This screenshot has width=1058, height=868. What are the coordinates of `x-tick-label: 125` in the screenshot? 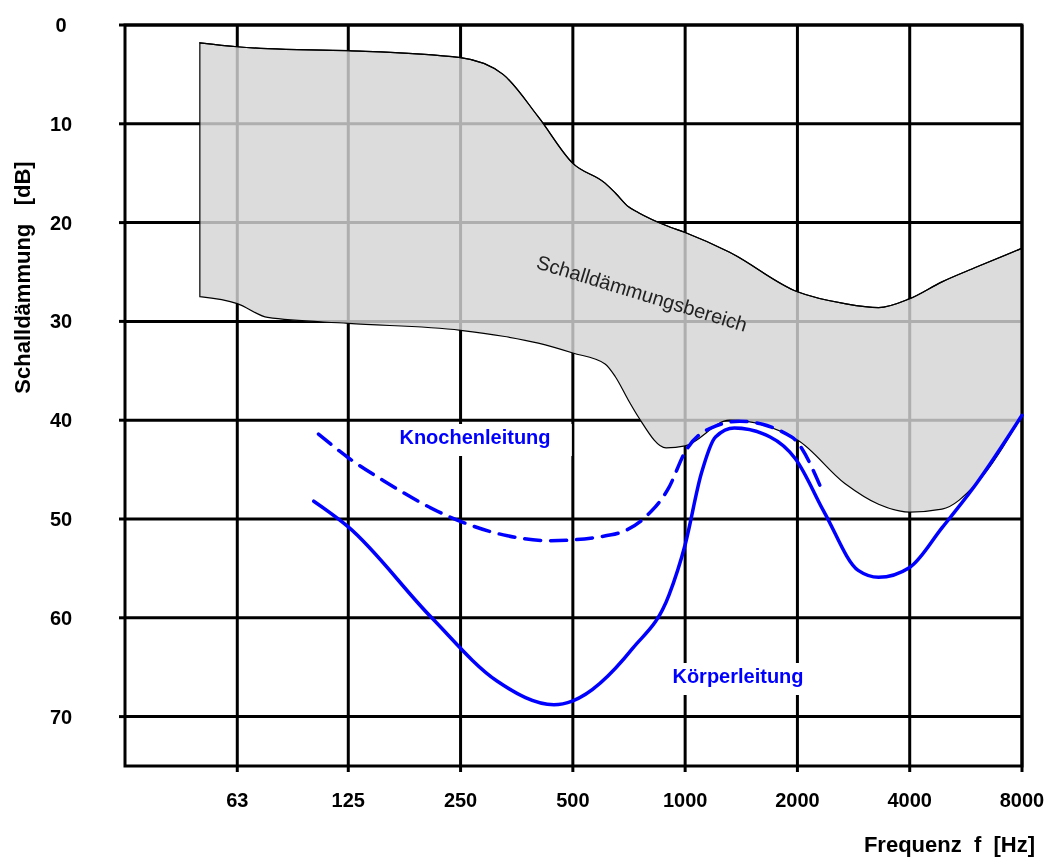 It's located at (348, 800).